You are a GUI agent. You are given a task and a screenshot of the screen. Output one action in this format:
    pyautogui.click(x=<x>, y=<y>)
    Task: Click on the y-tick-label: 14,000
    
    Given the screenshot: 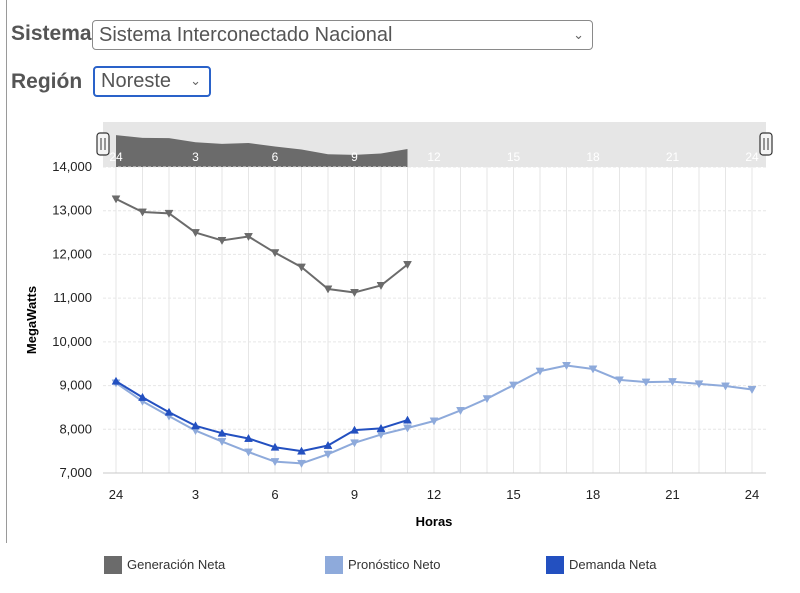 What is the action you would take?
    pyautogui.click(x=72, y=166)
    